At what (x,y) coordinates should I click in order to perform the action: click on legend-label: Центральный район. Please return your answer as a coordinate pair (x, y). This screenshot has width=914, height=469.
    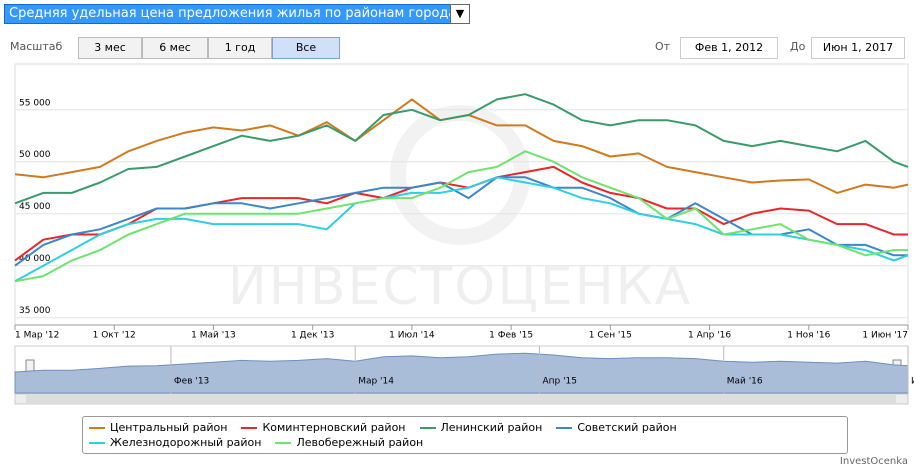
    Looking at the image, I should click on (169, 427).